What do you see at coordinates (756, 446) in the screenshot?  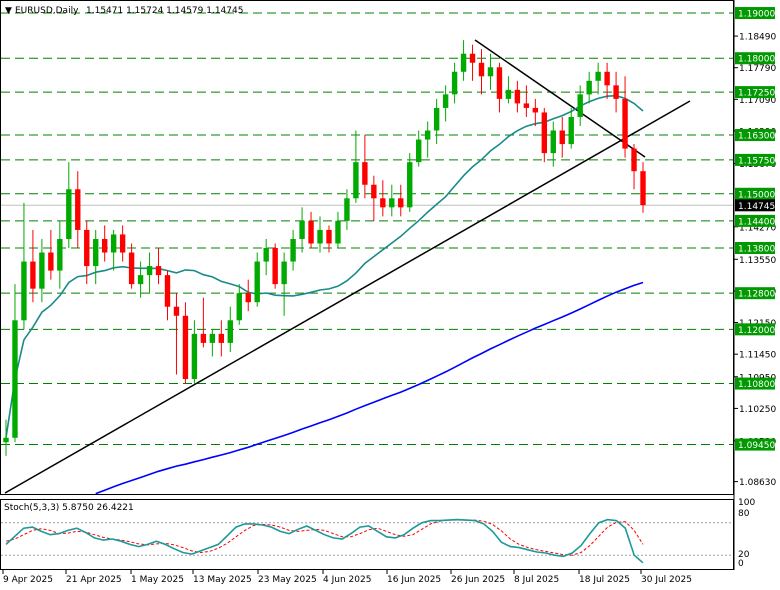 I see `level-label-11: 1.09450` at bounding box center [756, 446].